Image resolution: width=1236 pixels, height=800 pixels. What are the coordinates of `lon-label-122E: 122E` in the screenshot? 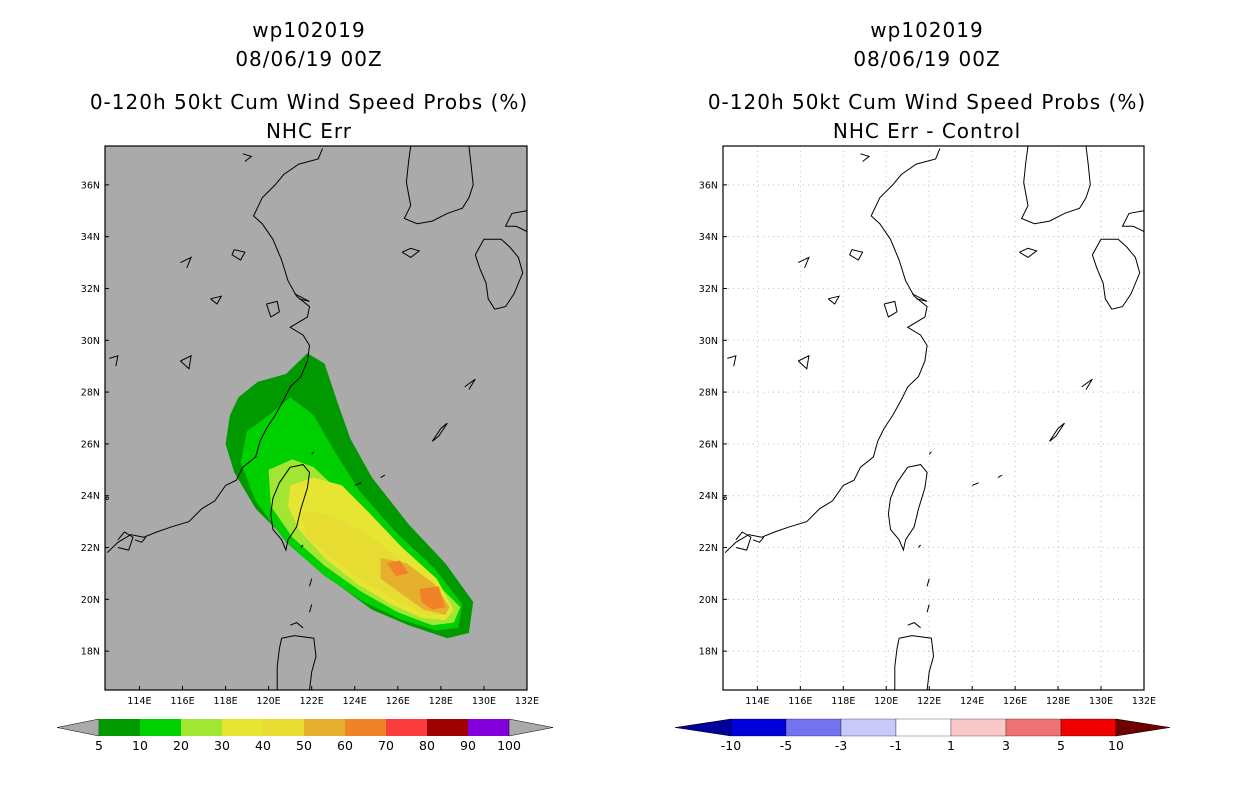 It's located at (312, 701).